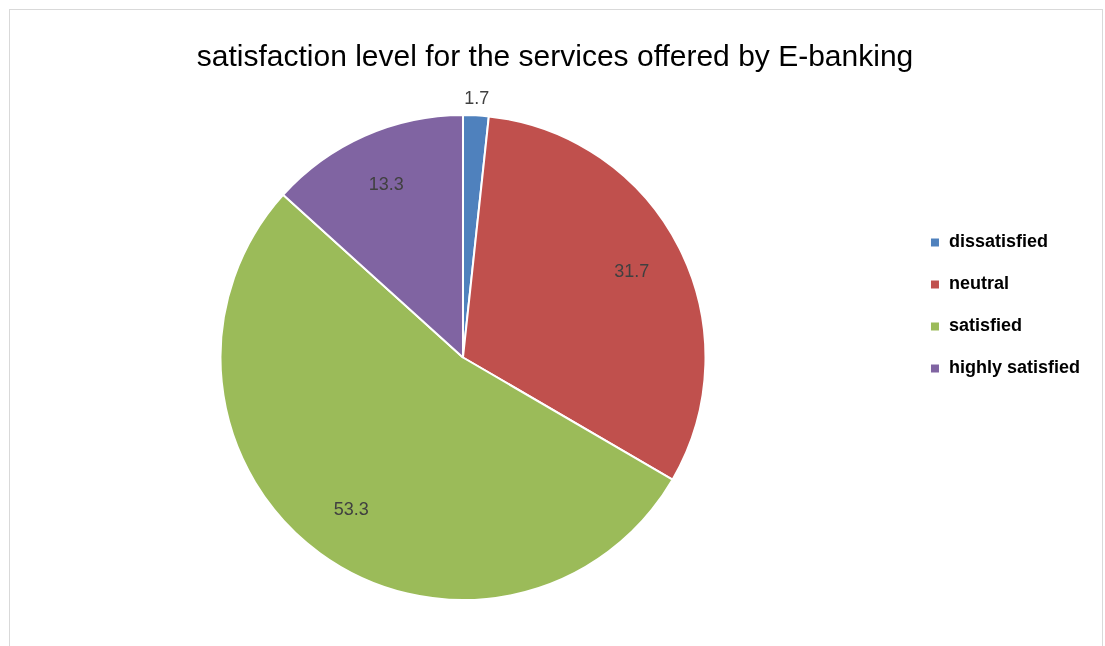  I want to click on legend-label: neutral, so click(978, 283).